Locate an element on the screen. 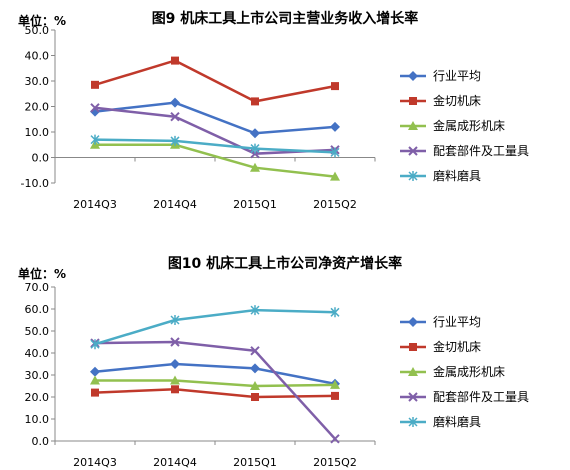 The height and width of the screenshot is (470, 570). y-tick-label: 60.0 is located at coordinates (37, 309).